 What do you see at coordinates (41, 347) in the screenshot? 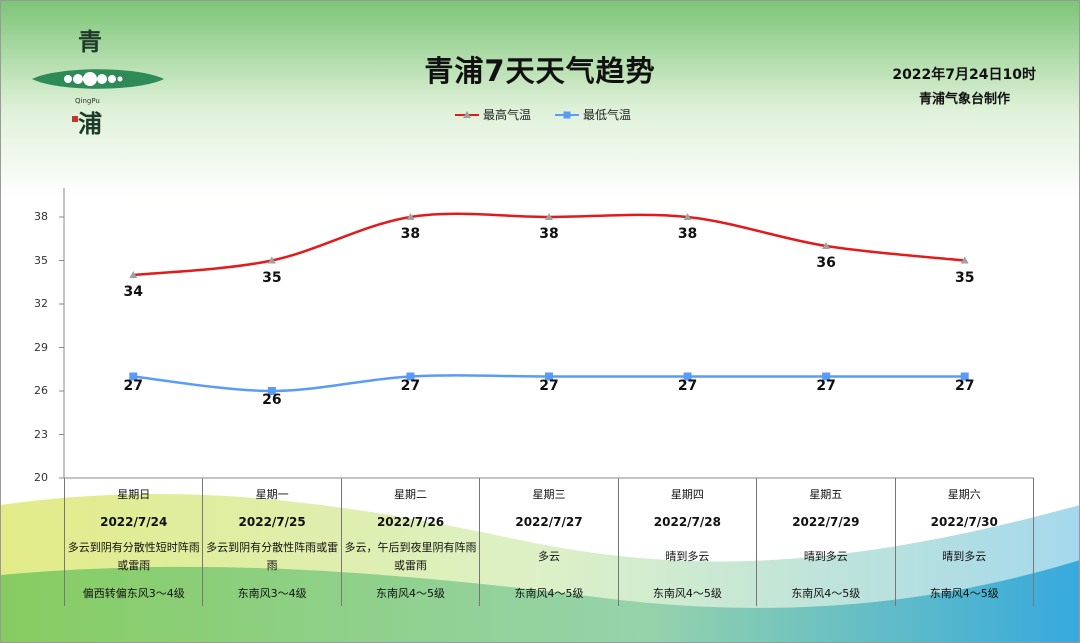
I see `y-tick-label: 29` at bounding box center [41, 347].